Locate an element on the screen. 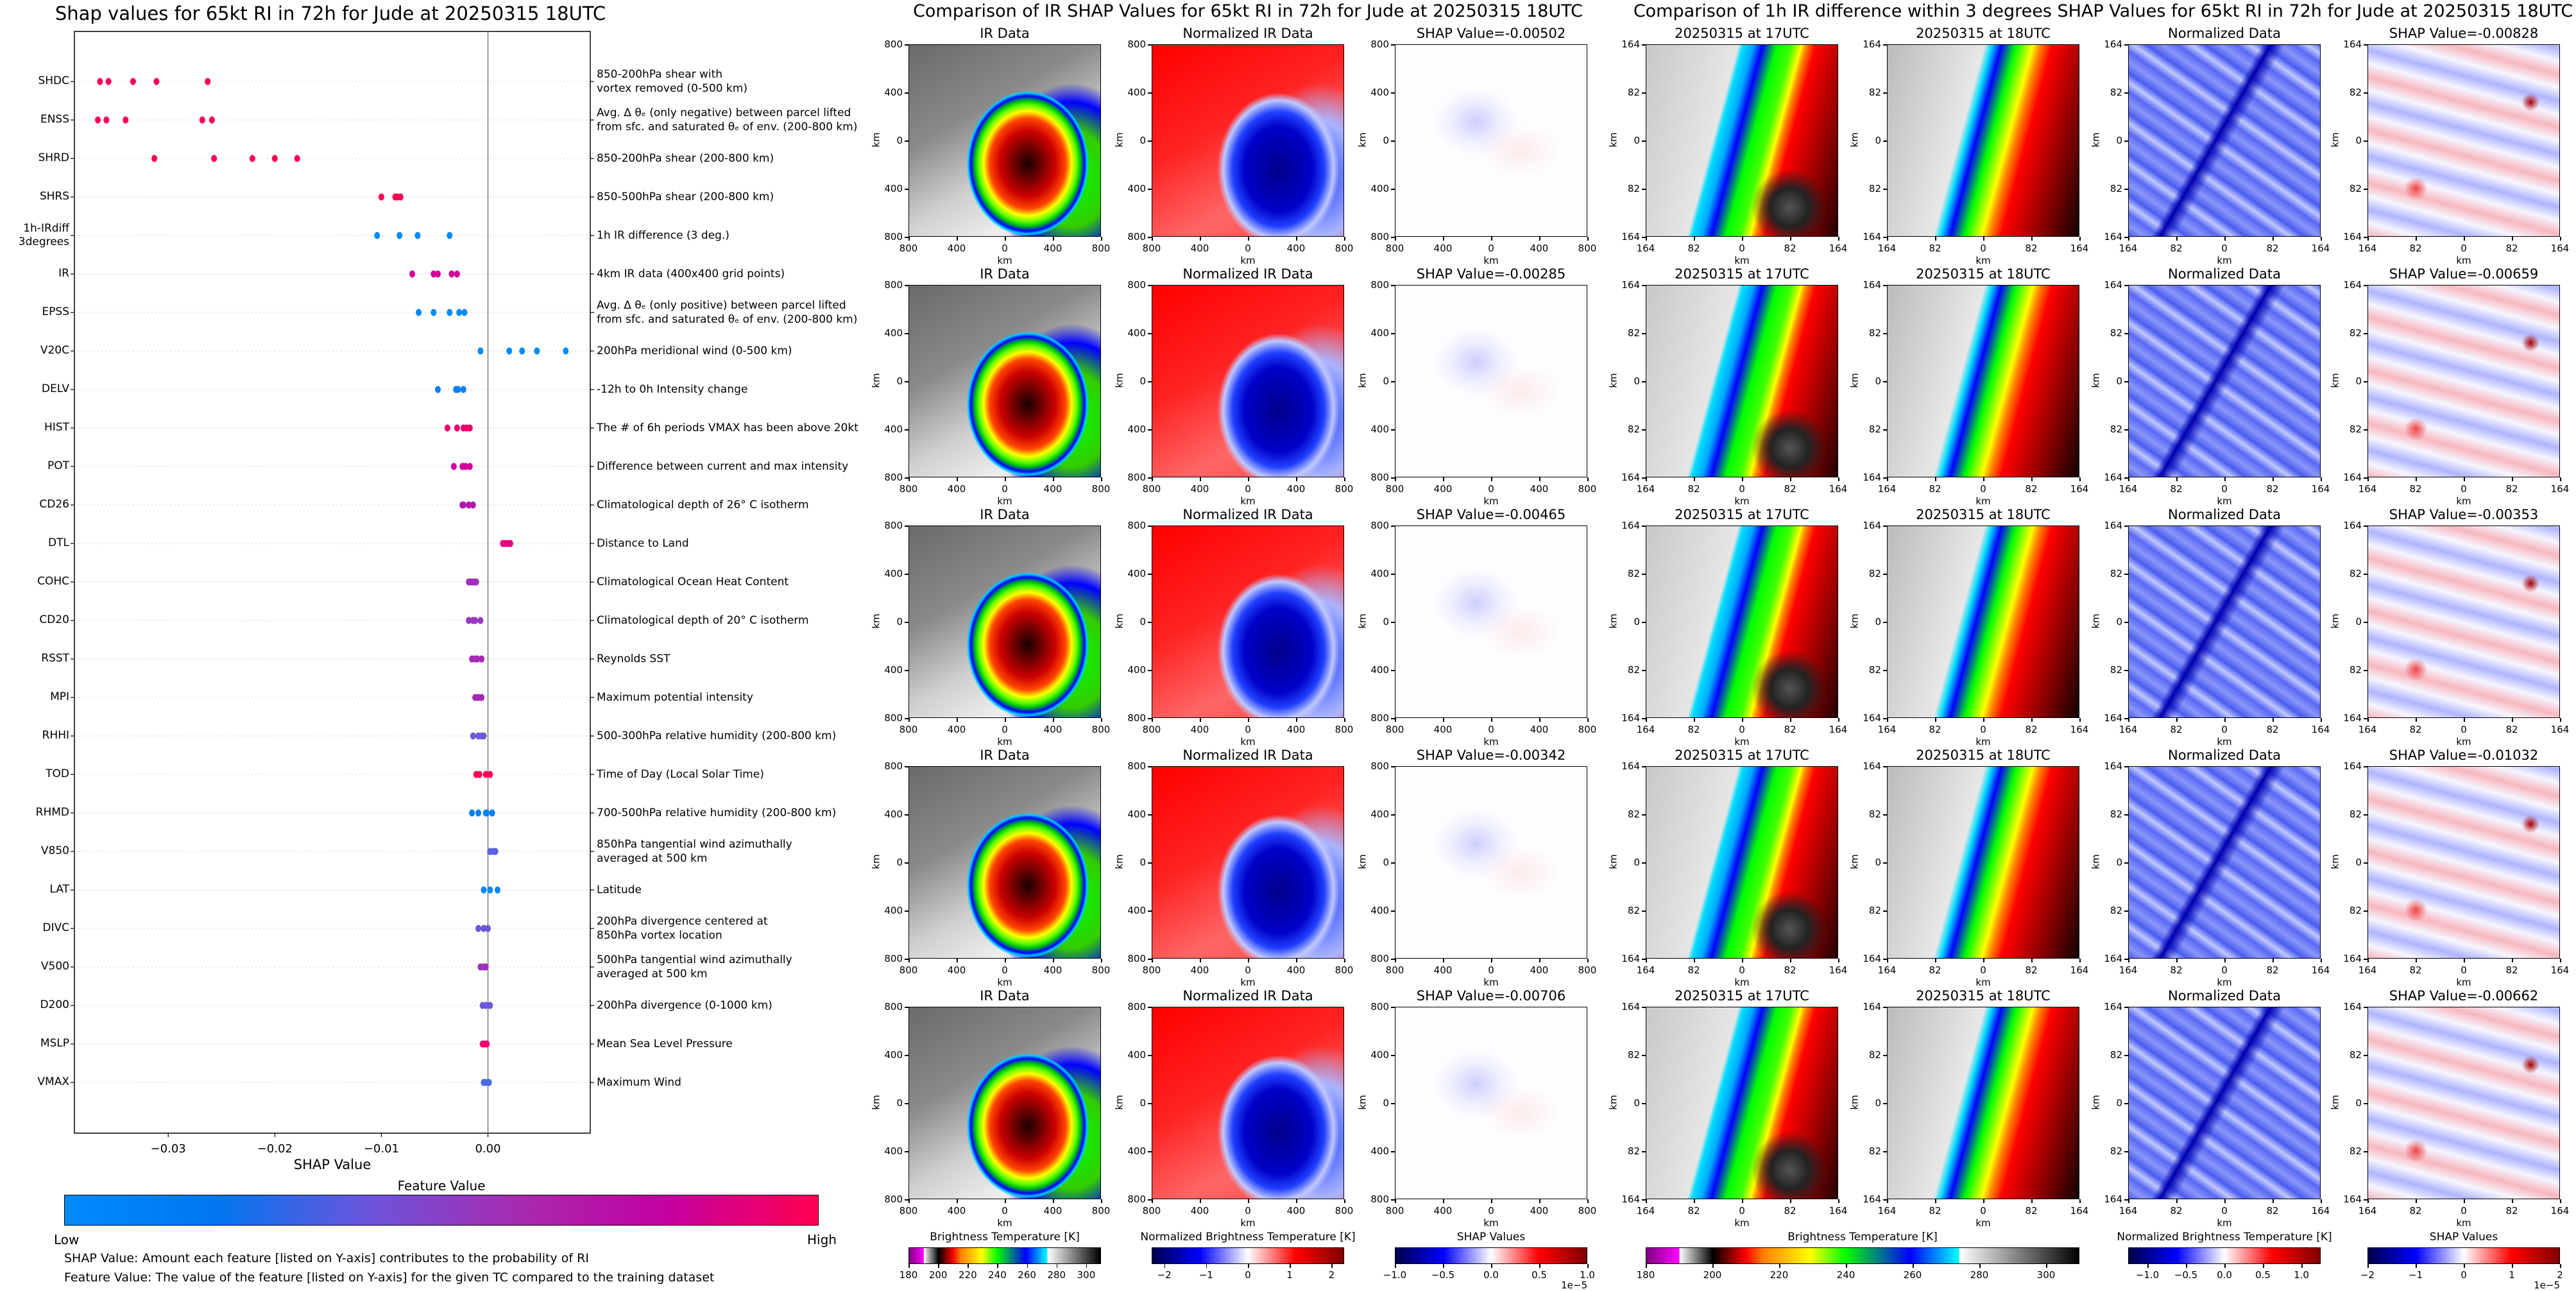 Image resolution: width=2576 pixels, height=1291 pixels. feature-name-label: LAT is located at coordinates (59, 889).